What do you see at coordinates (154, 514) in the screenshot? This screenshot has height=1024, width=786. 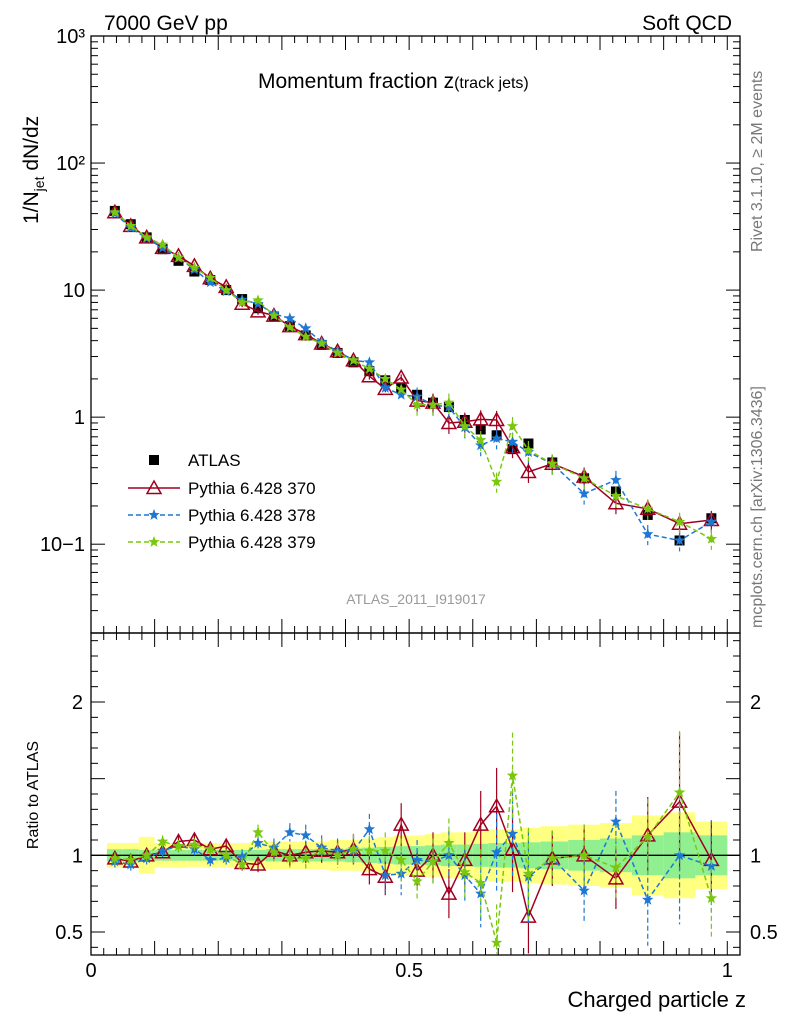 I see `legend-marker` at bounding box center [154, 514].